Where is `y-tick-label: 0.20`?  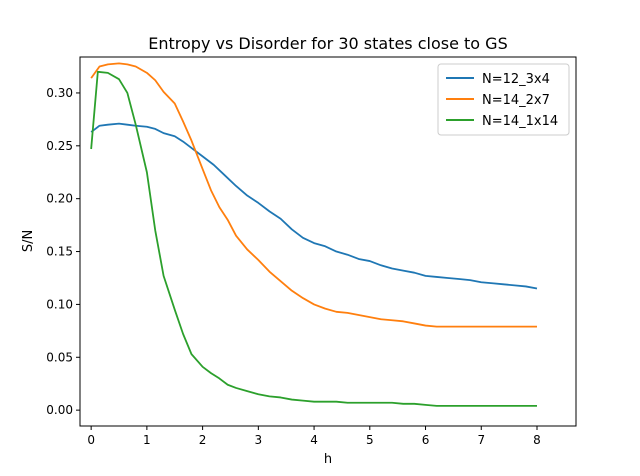
y-tick-label: 0.20 is located at coordinates (59, 199).